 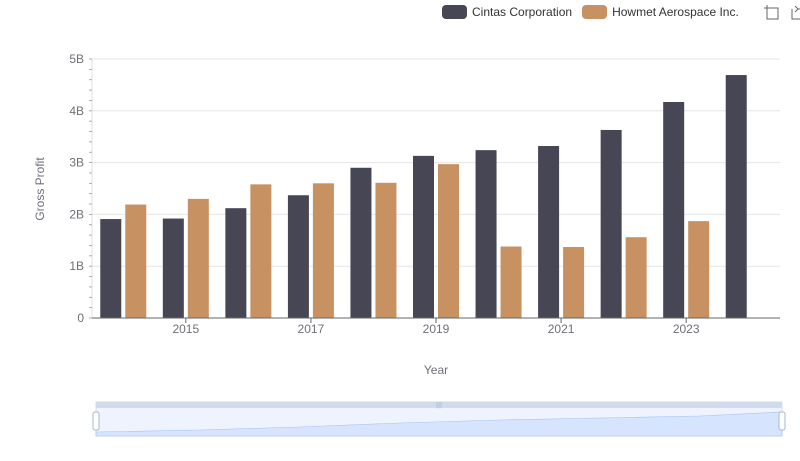 I want to click on y-tick-label: 4B, so click(x=76, y=111).